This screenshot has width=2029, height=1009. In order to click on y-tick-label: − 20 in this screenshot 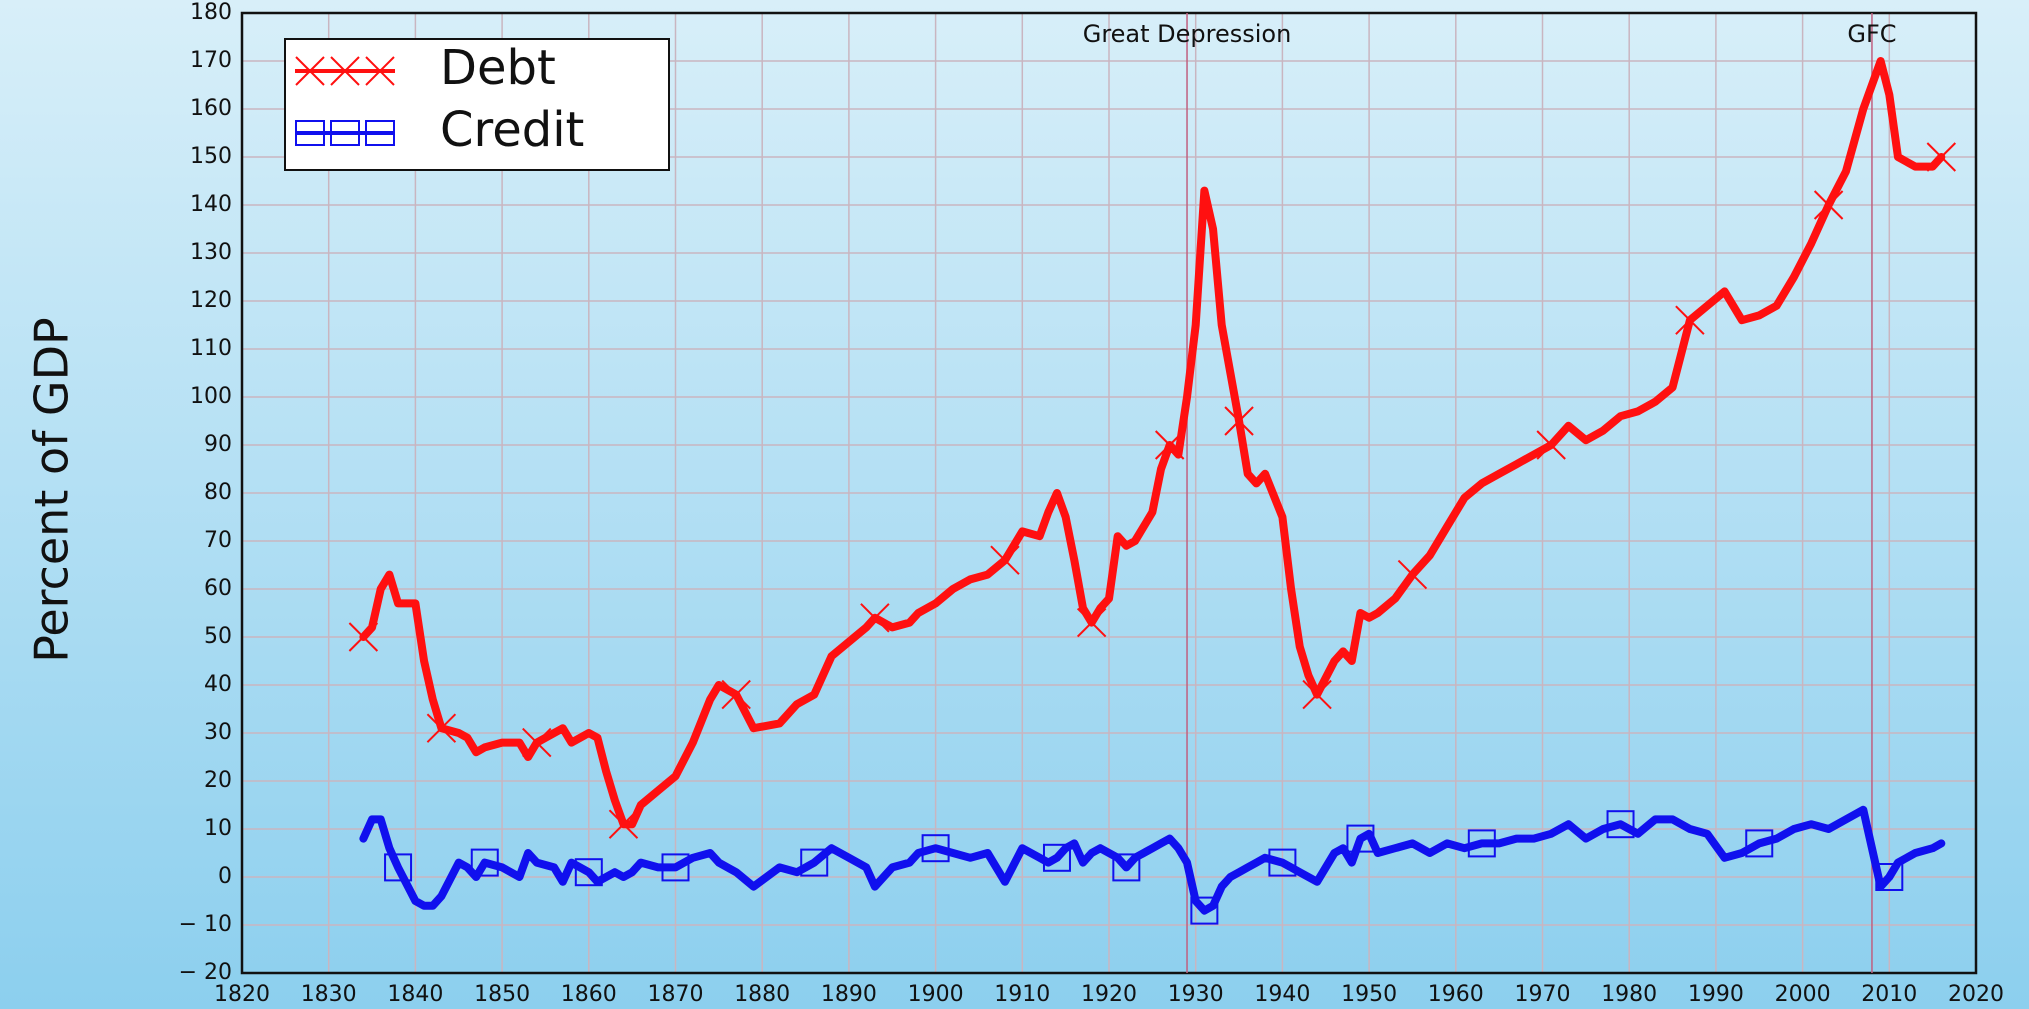, I will do `click(205, 972)`.